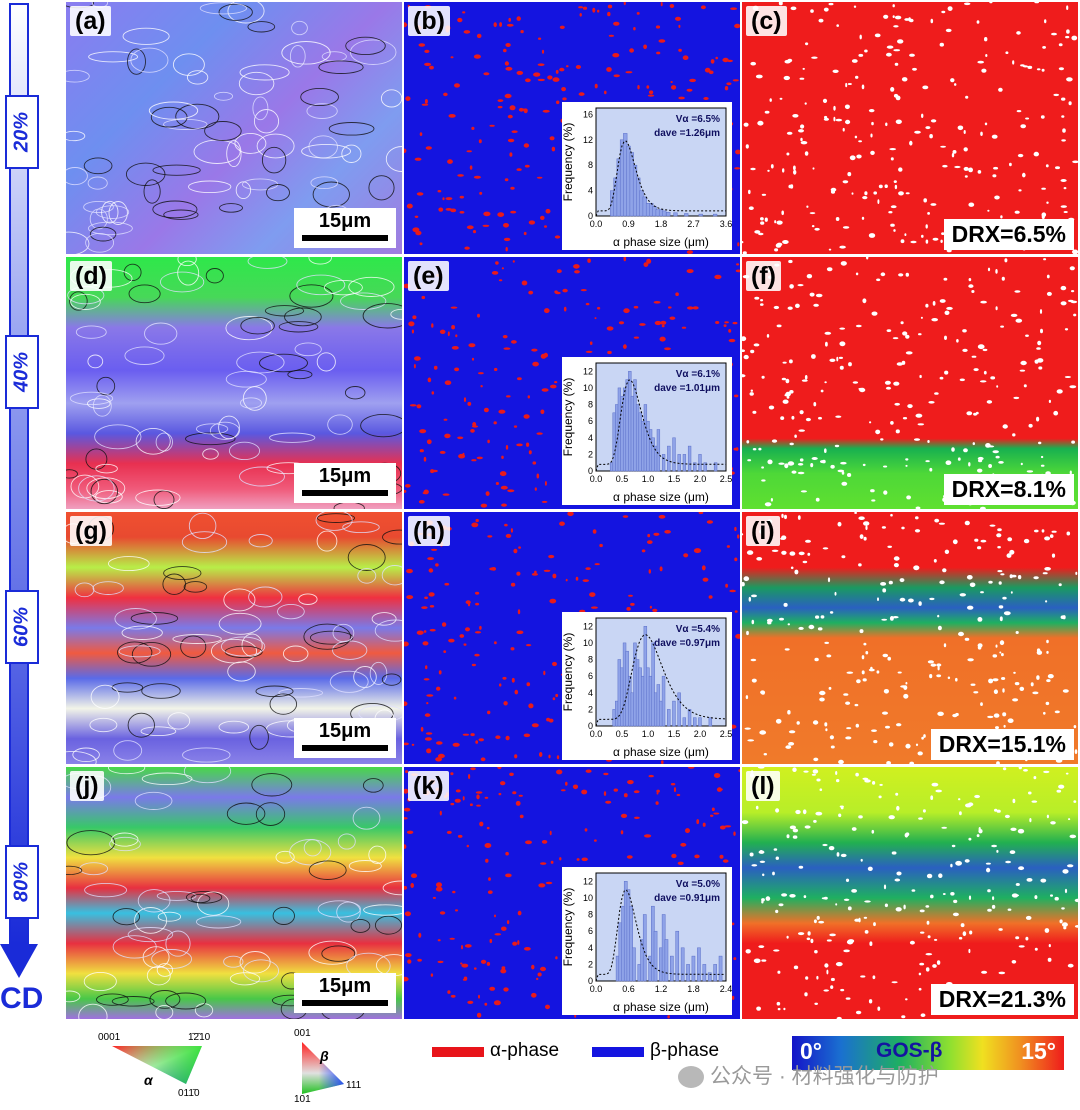 The height and width of the screenshot is (1110, 1080). I want to click on beta-ipf-legend: 001 β 101 111, so click(332, 1068).